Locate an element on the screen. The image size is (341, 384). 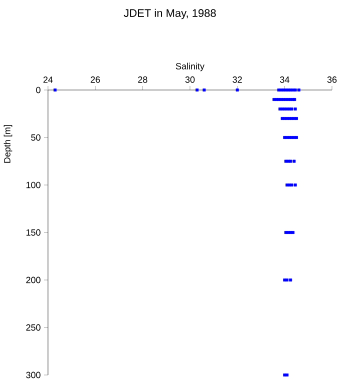
x-tick-label: 26 is located at coordinates (95, 79).